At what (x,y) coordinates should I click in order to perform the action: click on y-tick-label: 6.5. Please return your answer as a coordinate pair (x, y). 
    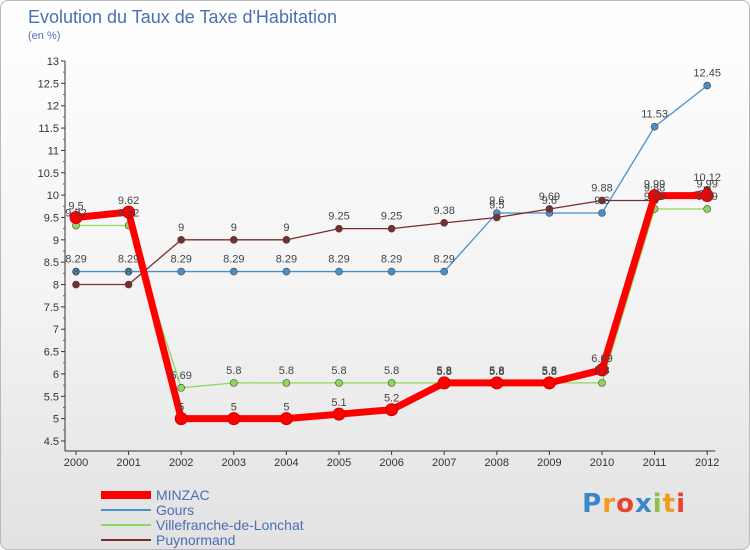
    Looking at the image, I should click on (51, 353).